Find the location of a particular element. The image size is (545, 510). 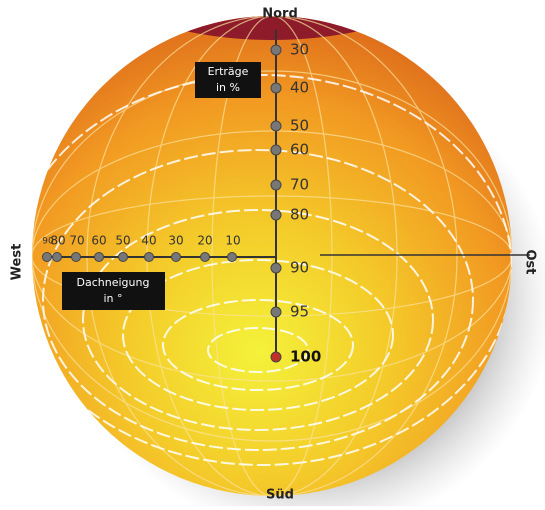

compass-south: Süd is located at coordinates (280, 495).